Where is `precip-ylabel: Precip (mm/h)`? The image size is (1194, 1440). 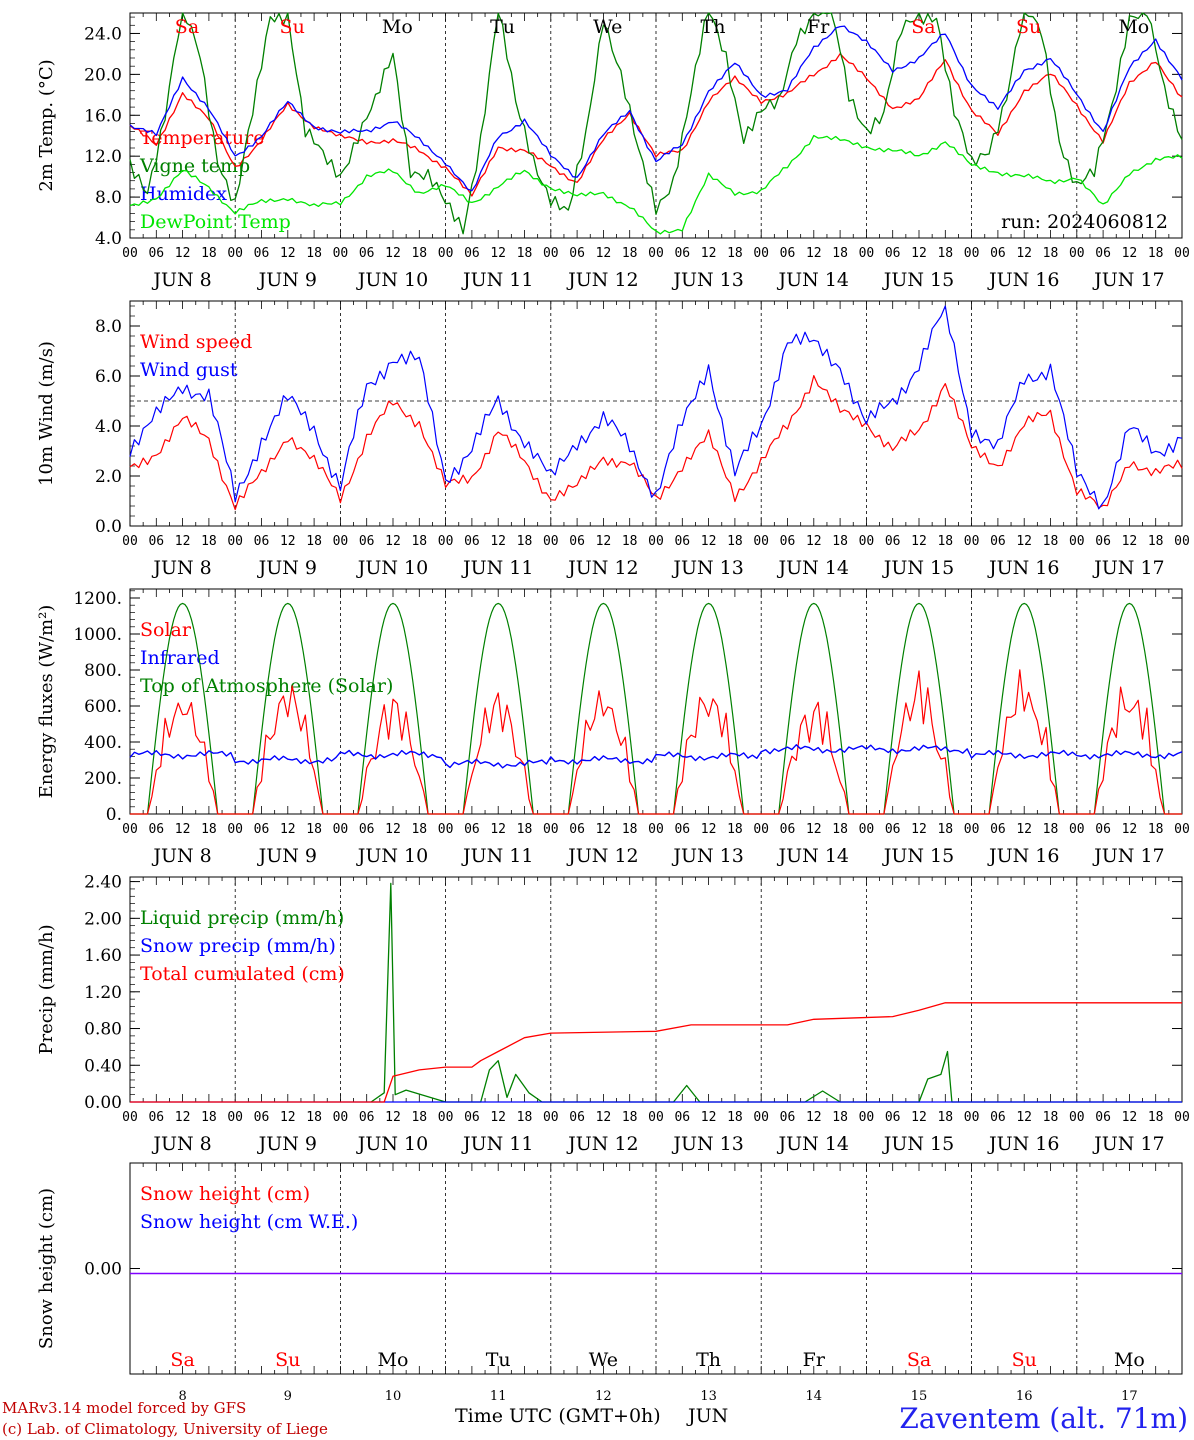 precip-ylabel: Precip (mm/h) is located at coordinates (46, 989).